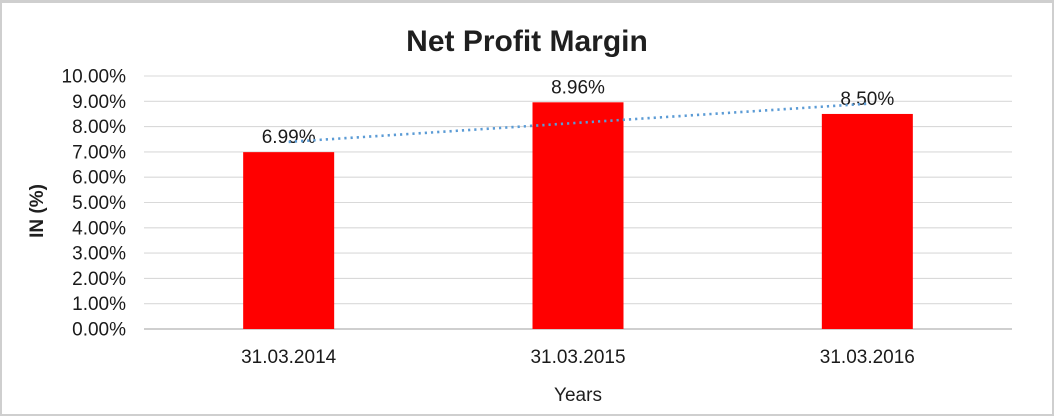 This screenshot has width=1054, height=416. Describe the element at coordinates (578, 395) in the screenshot. I see `x-axis-title: Years` at that location.